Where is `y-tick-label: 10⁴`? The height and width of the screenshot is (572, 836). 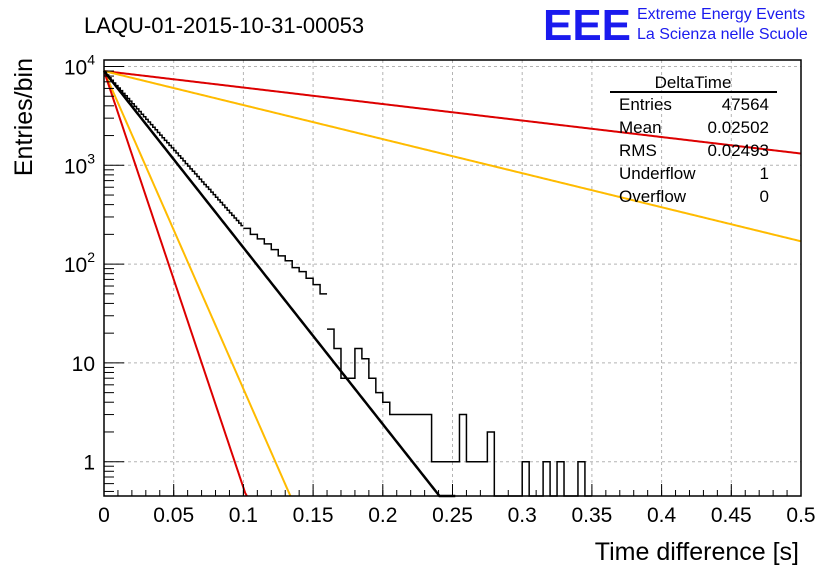
y-tick-label: 10⁴ is located at coordinates (79, 66).